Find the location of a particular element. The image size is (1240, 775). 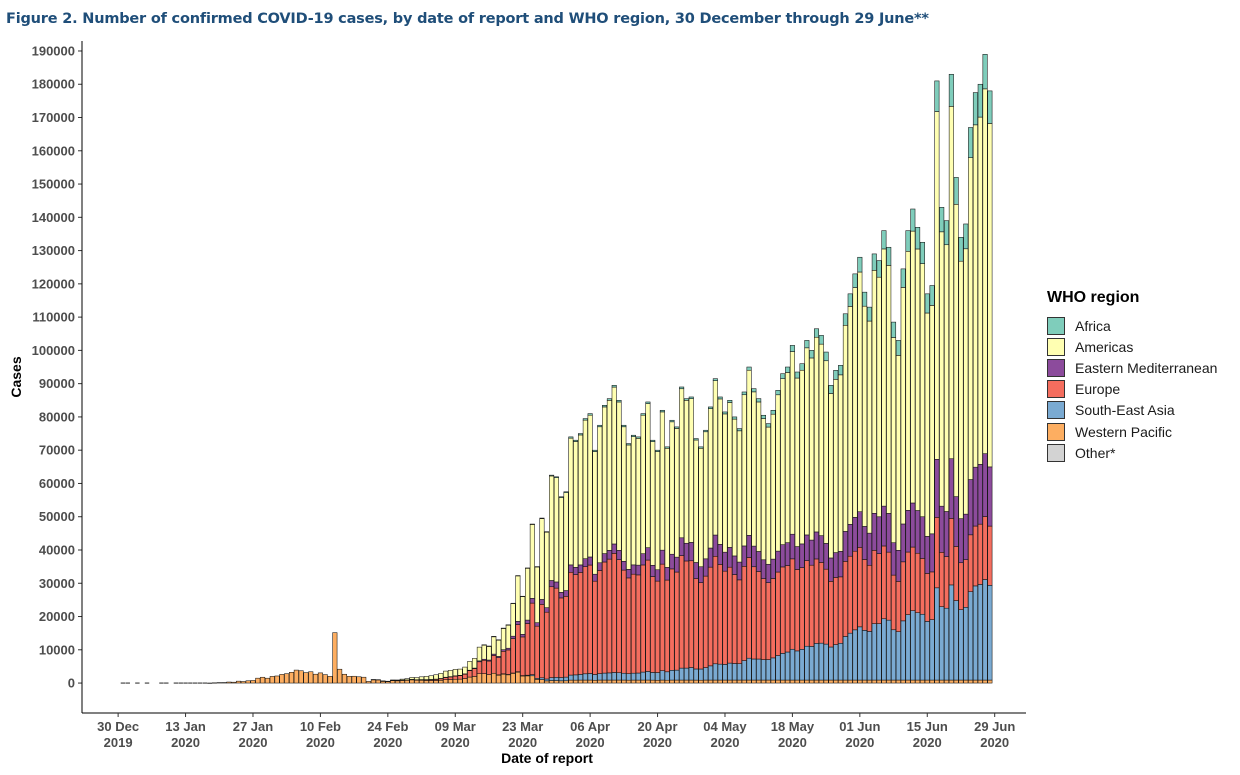

y-tick-label: 180000 is located at coordinates (53, 84).